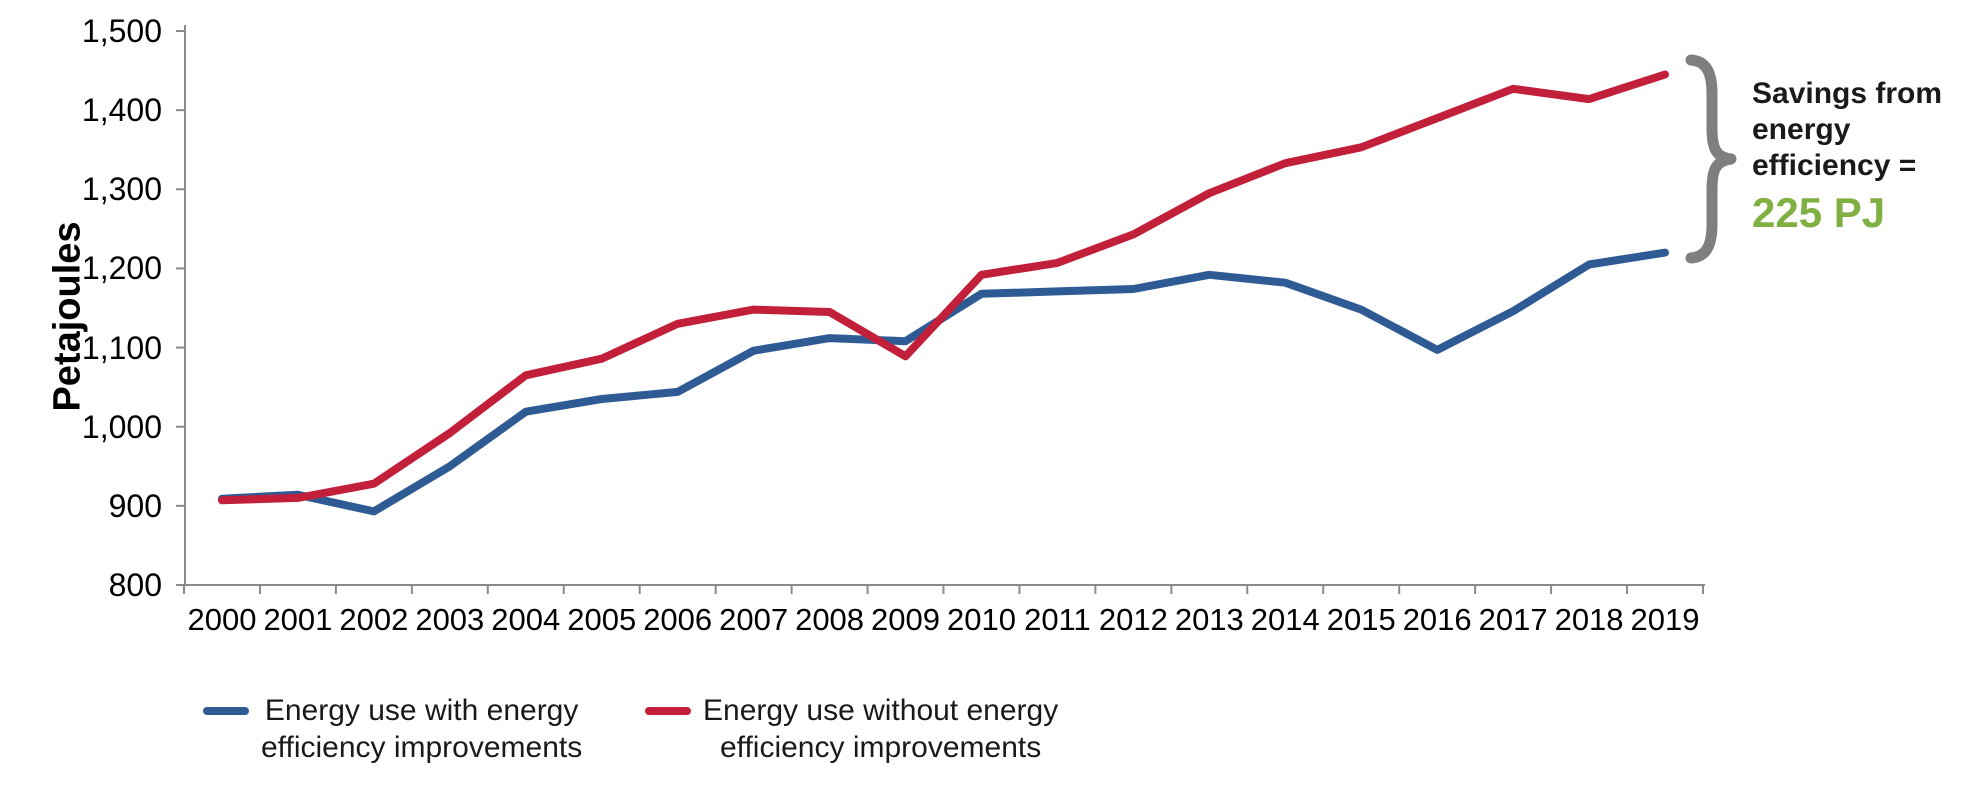  Describe the element at coordinates (1847, 93) in the screenshot. I see `annotation-text-line: Savings from` at that location.